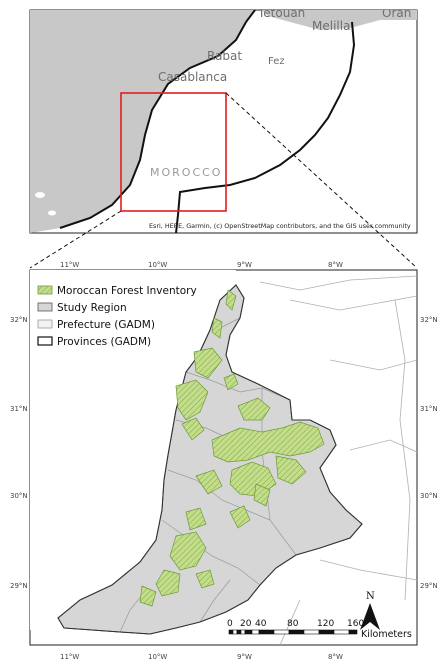 The height and width of the screenshot is (668, 444). Describe the element at coordinates (106, 325) in the screenshot. I see `legend-label-prefecture: Prefecture (GADM)` at that location.